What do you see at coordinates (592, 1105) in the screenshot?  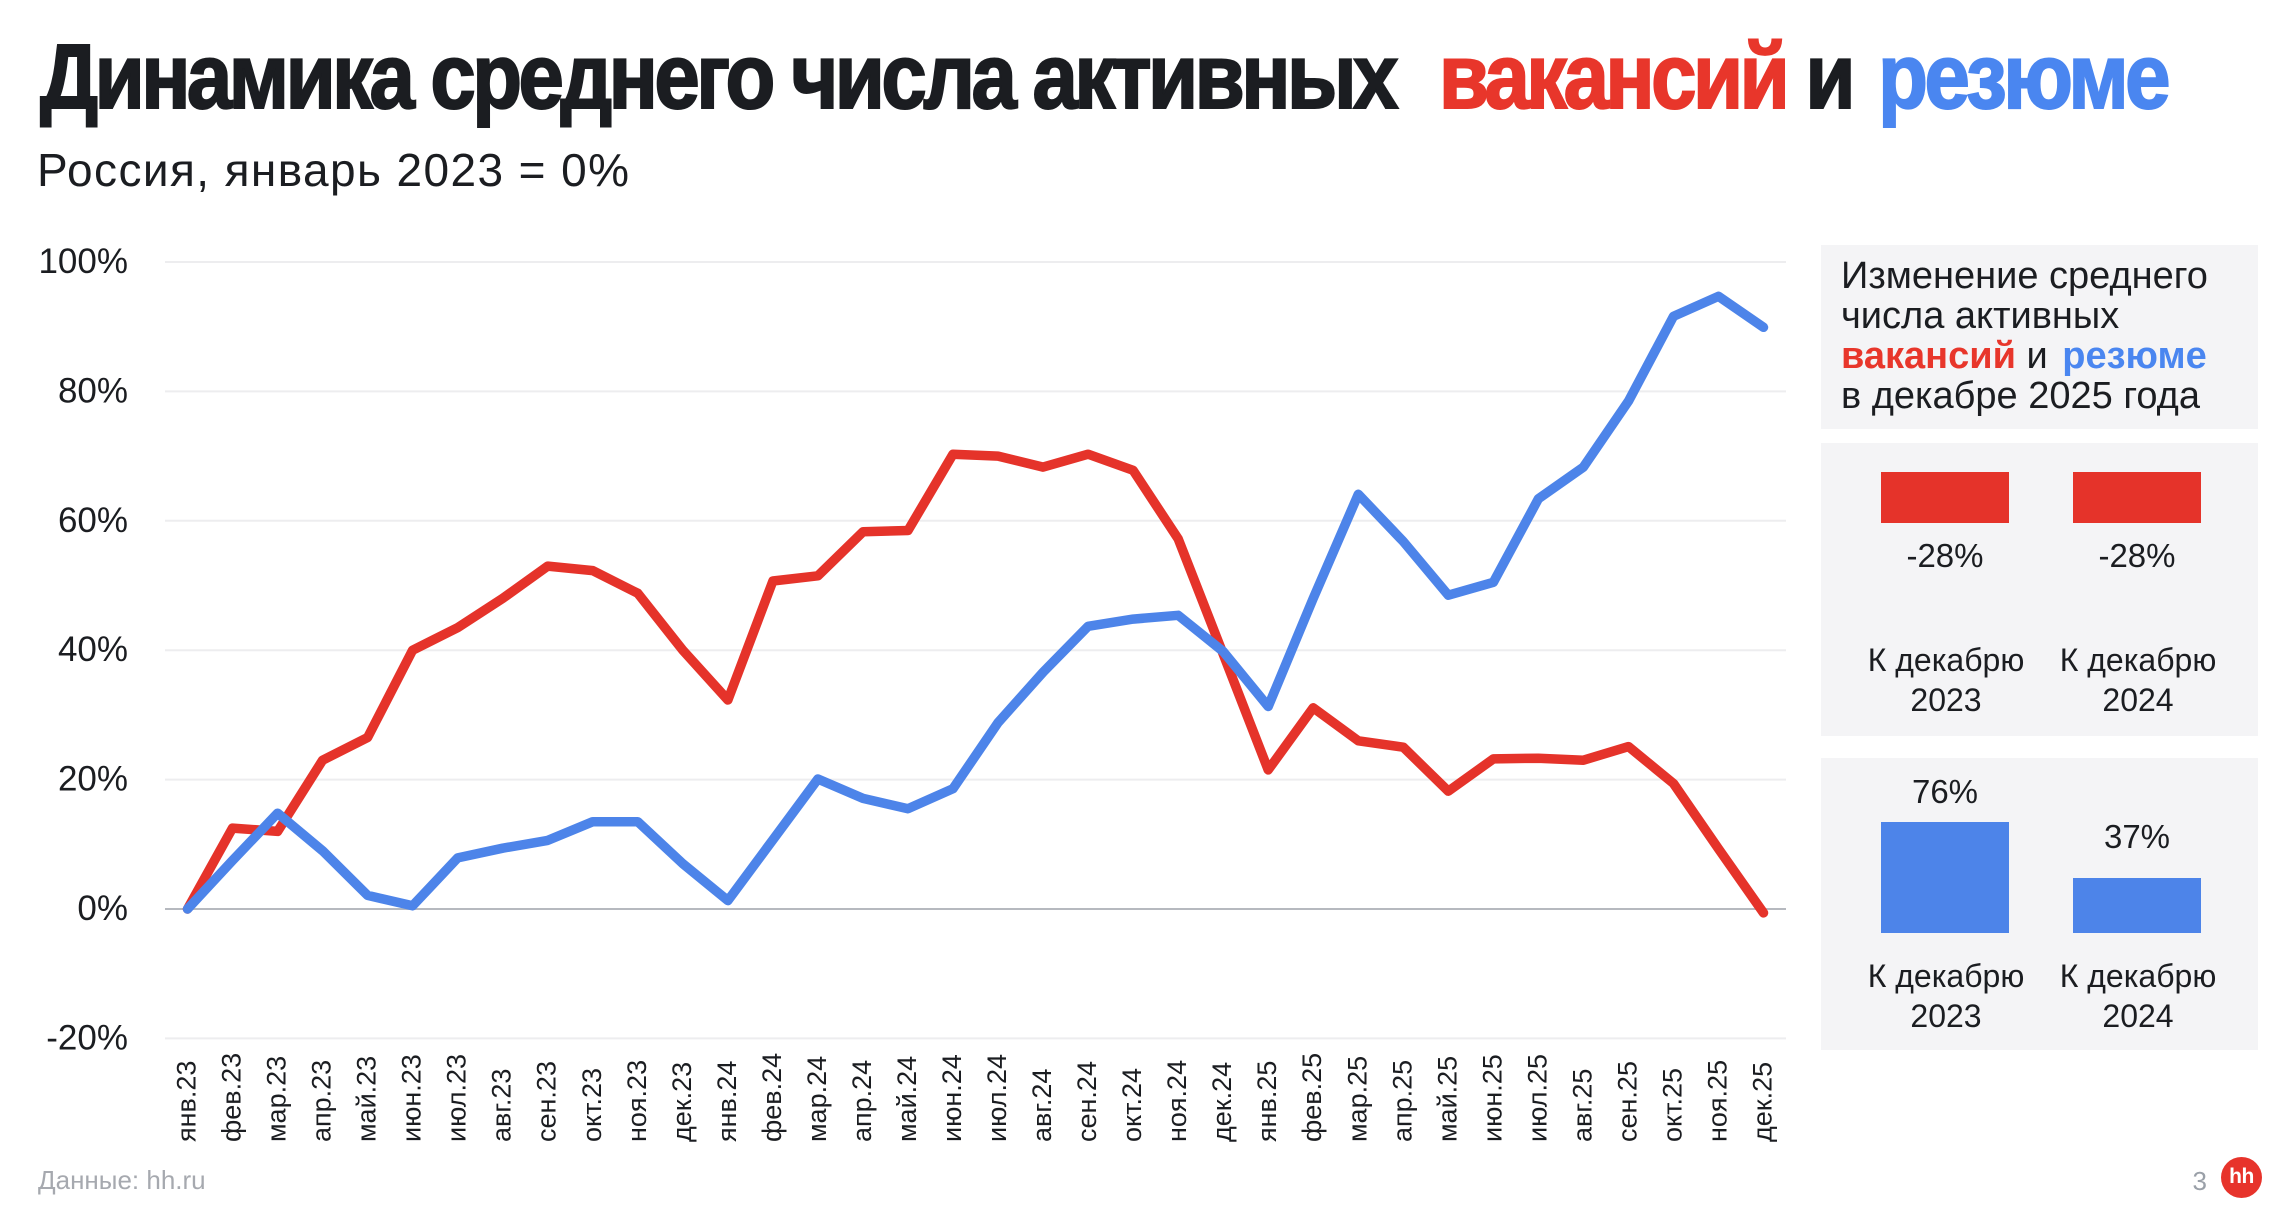 I see `svg-text: окт.23` at bounding box center [592, 1105].